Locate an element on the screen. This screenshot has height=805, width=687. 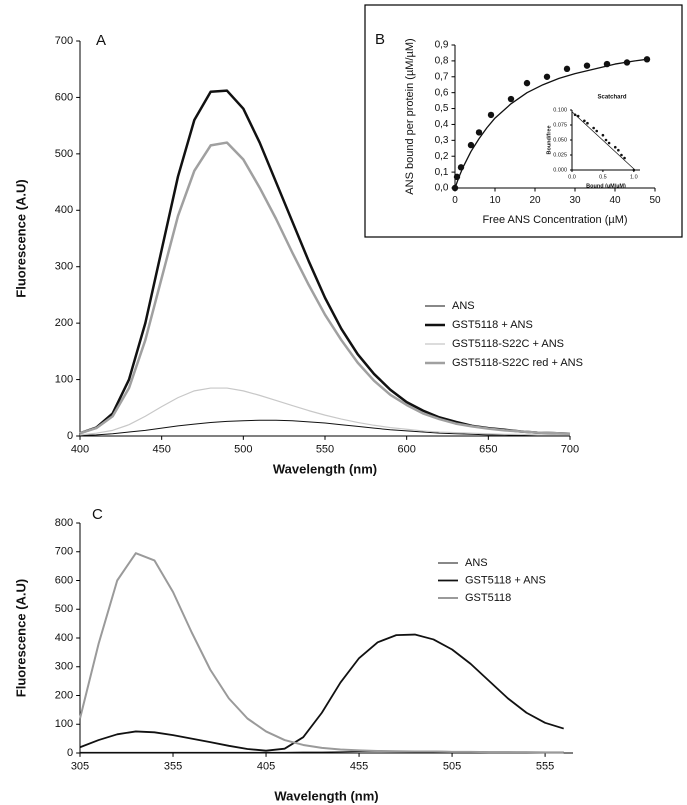
x-tick-label: 700 is located at coordinates (570, 450).